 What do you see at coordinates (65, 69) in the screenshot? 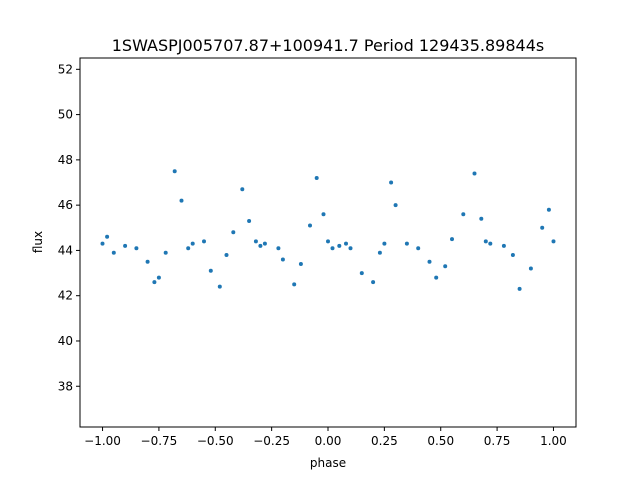
I see `y-tick-label: 52` at bounding box center [65, 69].